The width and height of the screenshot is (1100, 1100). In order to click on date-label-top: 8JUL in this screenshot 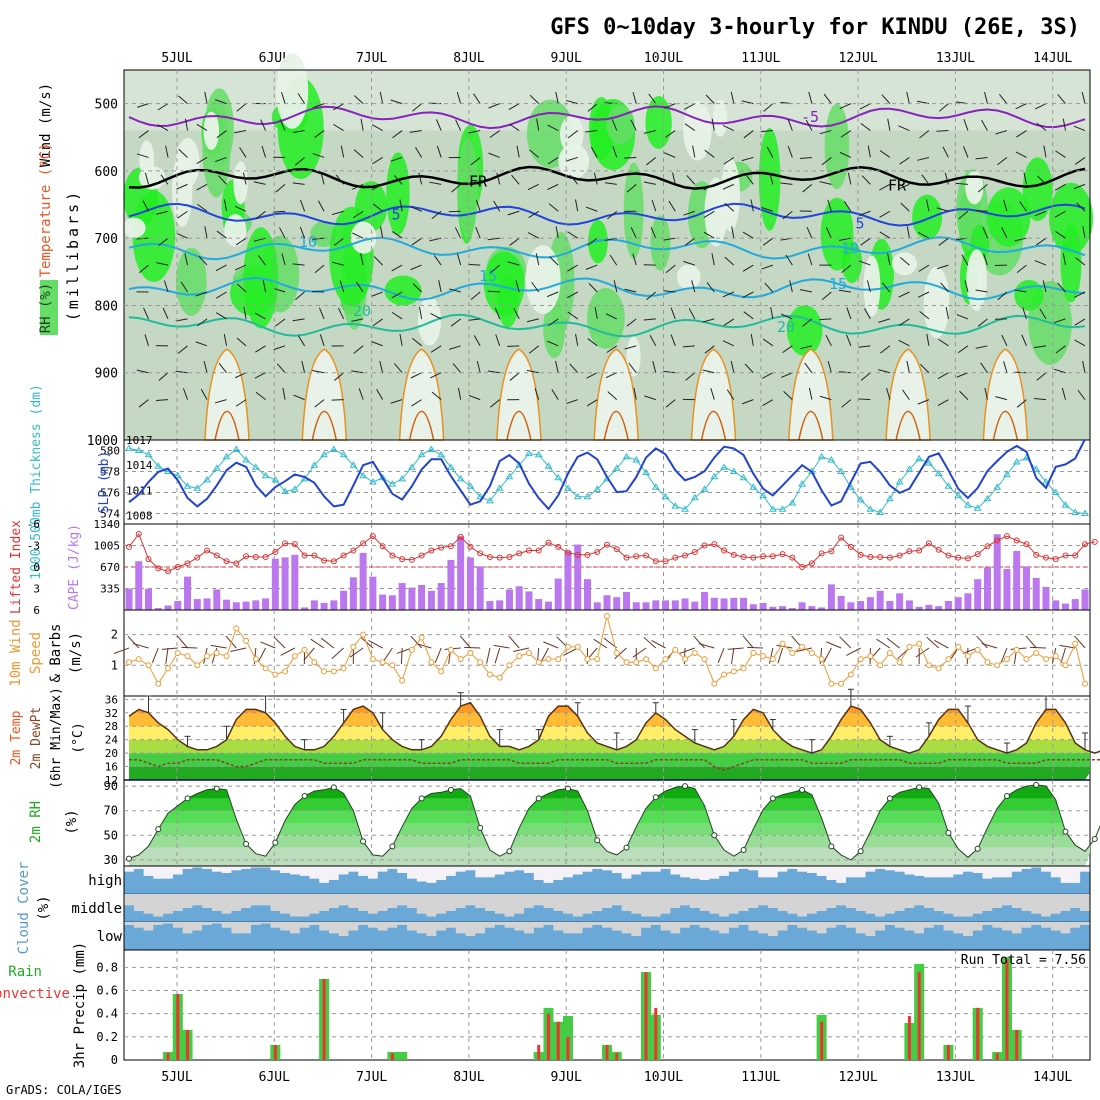, I will do `click(468, 58)`.